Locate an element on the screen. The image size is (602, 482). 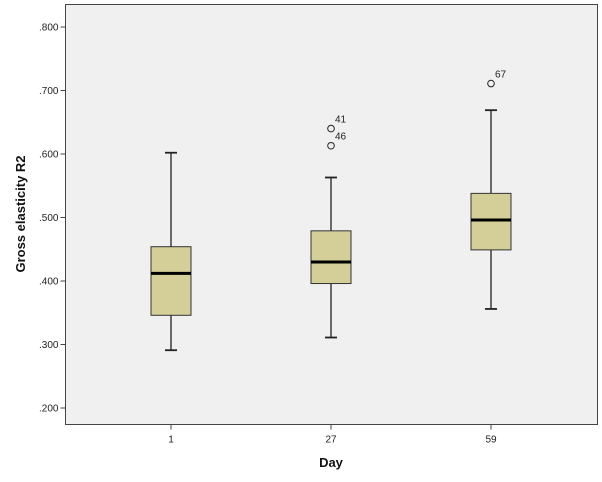
box-59: 67 is located at coordinates (491, 190).